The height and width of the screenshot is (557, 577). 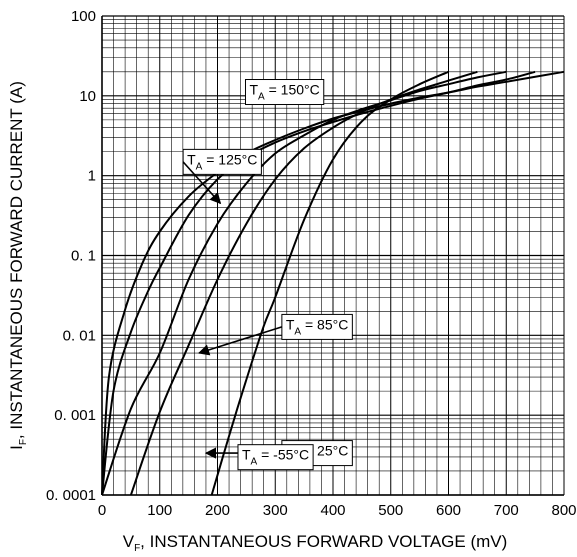 I want to click on series-label-text: TA = -55°C, so click(x=275, y=457).